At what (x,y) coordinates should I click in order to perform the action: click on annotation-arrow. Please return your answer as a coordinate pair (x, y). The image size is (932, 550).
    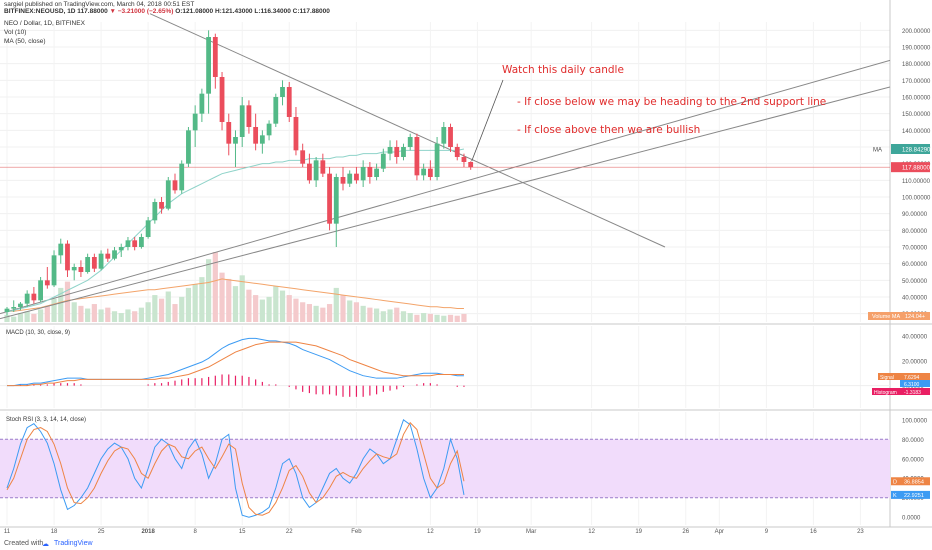
    Looking at the image, I should click on (487, 120).